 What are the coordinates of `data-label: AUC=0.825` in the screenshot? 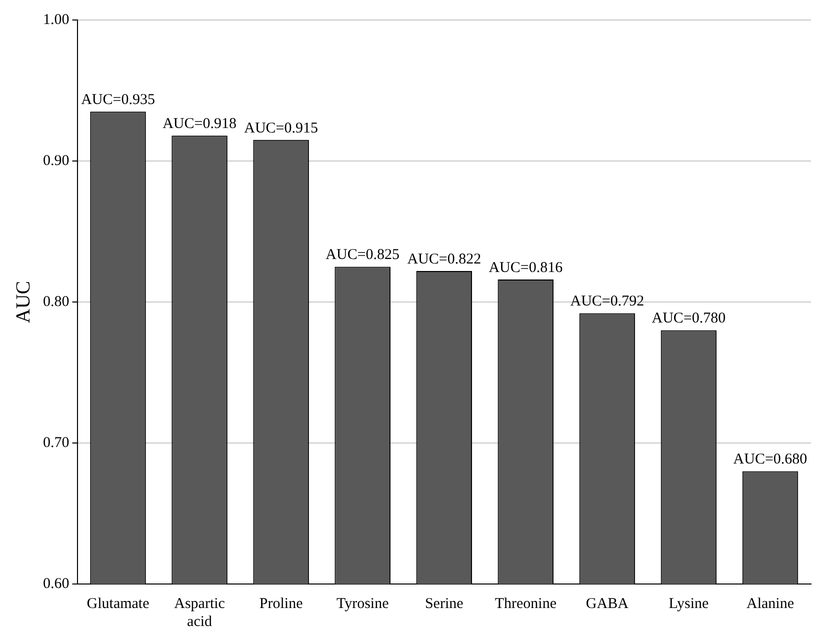 It's located at (363, 255).